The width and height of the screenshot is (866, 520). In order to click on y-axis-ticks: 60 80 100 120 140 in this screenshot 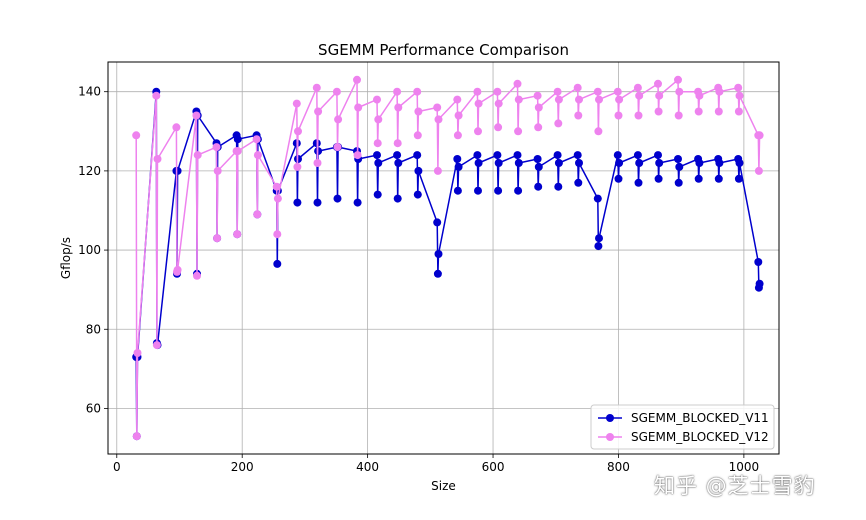, I will do `click(93, 250)`.